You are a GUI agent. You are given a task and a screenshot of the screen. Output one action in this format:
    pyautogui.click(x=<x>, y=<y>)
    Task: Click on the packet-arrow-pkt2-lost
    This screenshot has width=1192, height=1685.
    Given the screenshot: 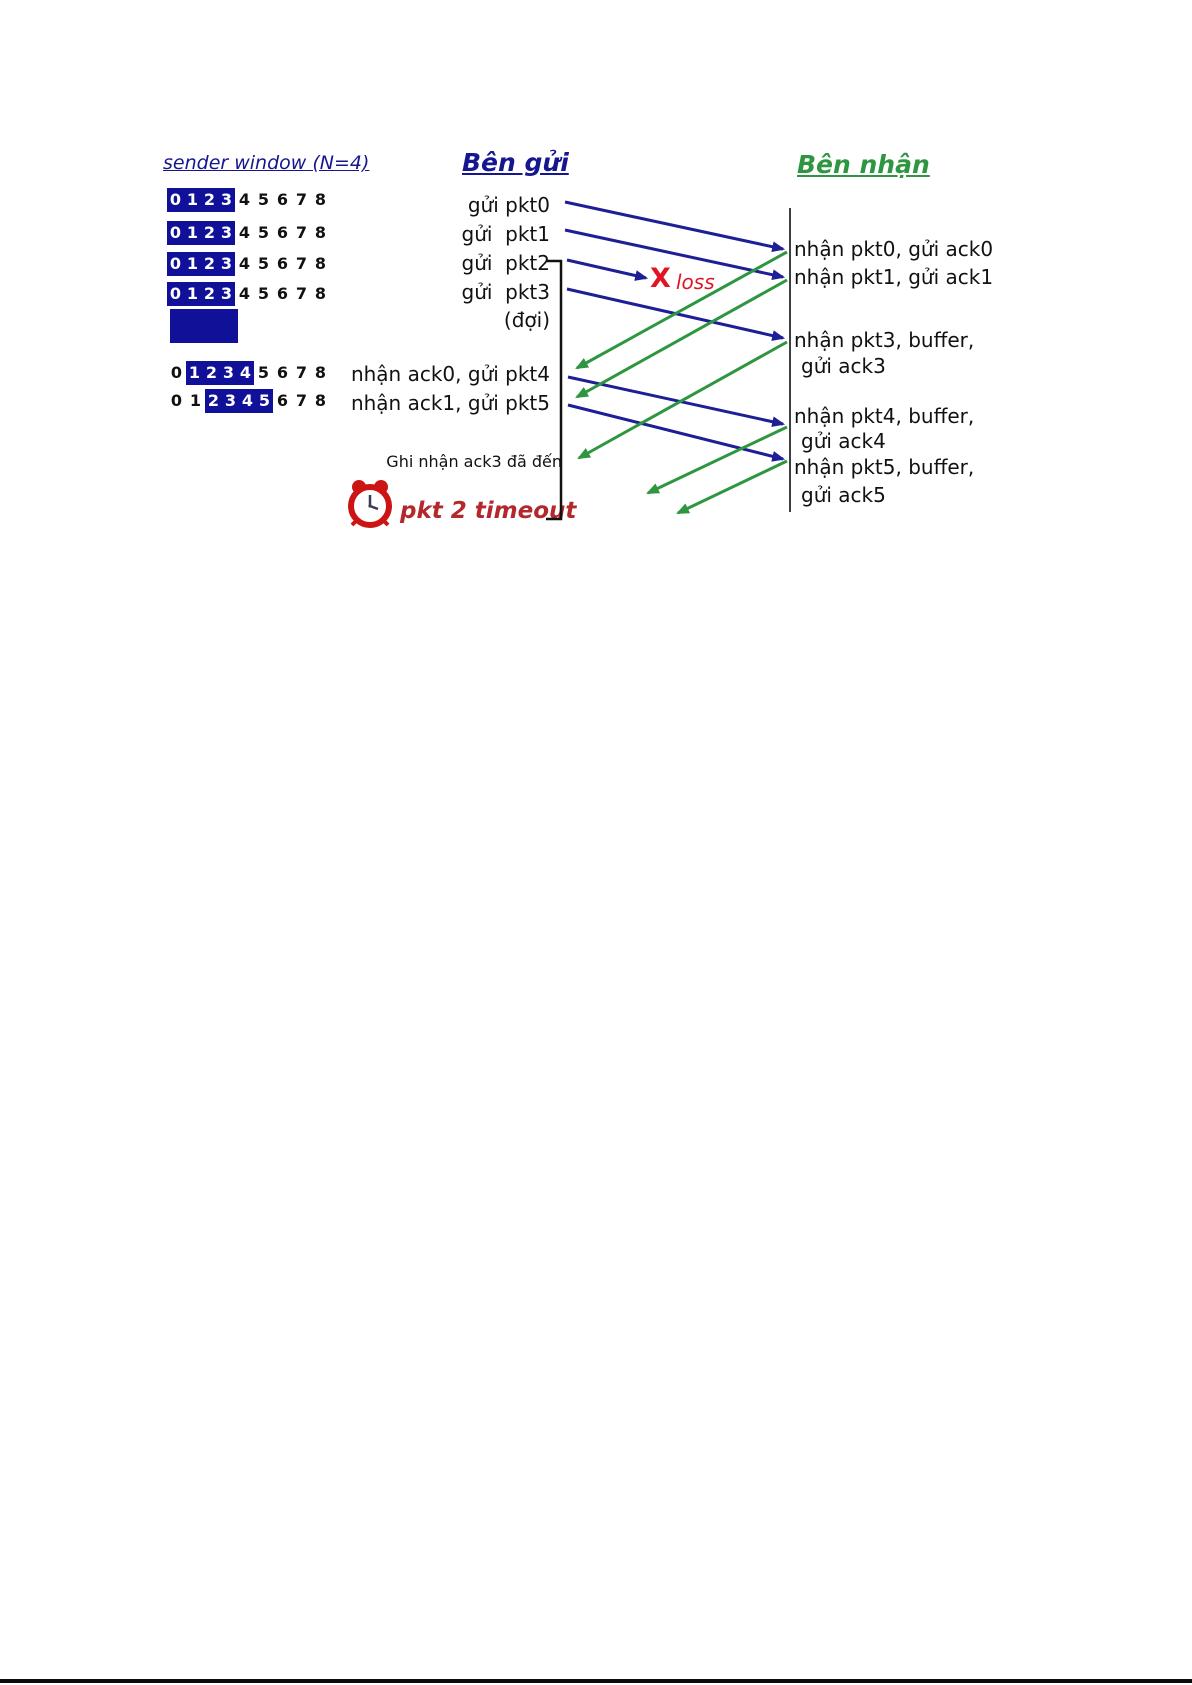 What is the action you would take?
    pyautogui.click(x=607, y=269)
    